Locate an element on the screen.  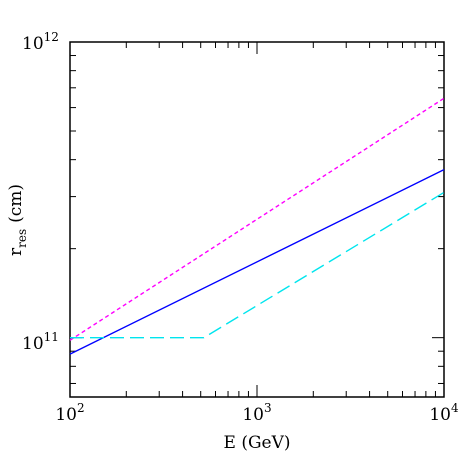
x-tick-label-1: 10² is located at coordinates (69, 413).